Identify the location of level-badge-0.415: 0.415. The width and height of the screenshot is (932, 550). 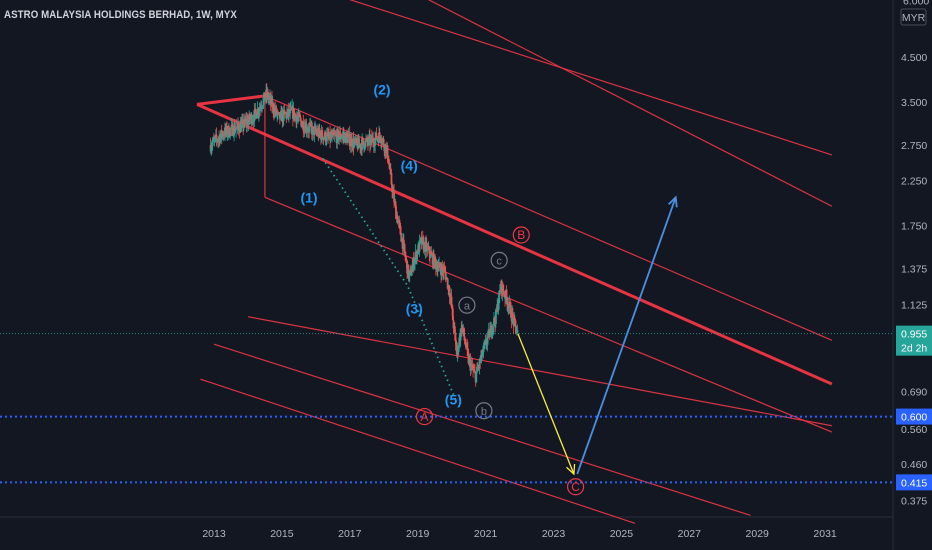
(914, 482).